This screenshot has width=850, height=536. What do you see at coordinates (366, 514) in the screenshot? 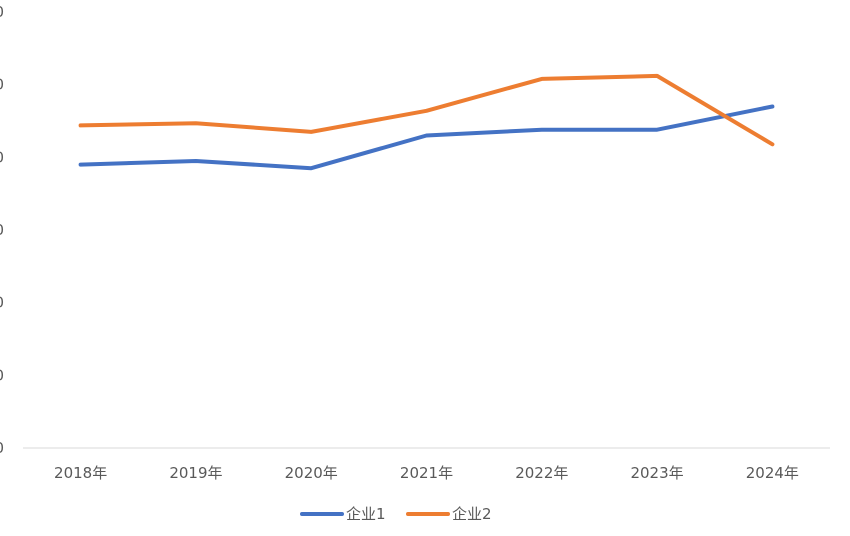
I see `legend-label-1: 企业1` at bounding box center [366, 514].